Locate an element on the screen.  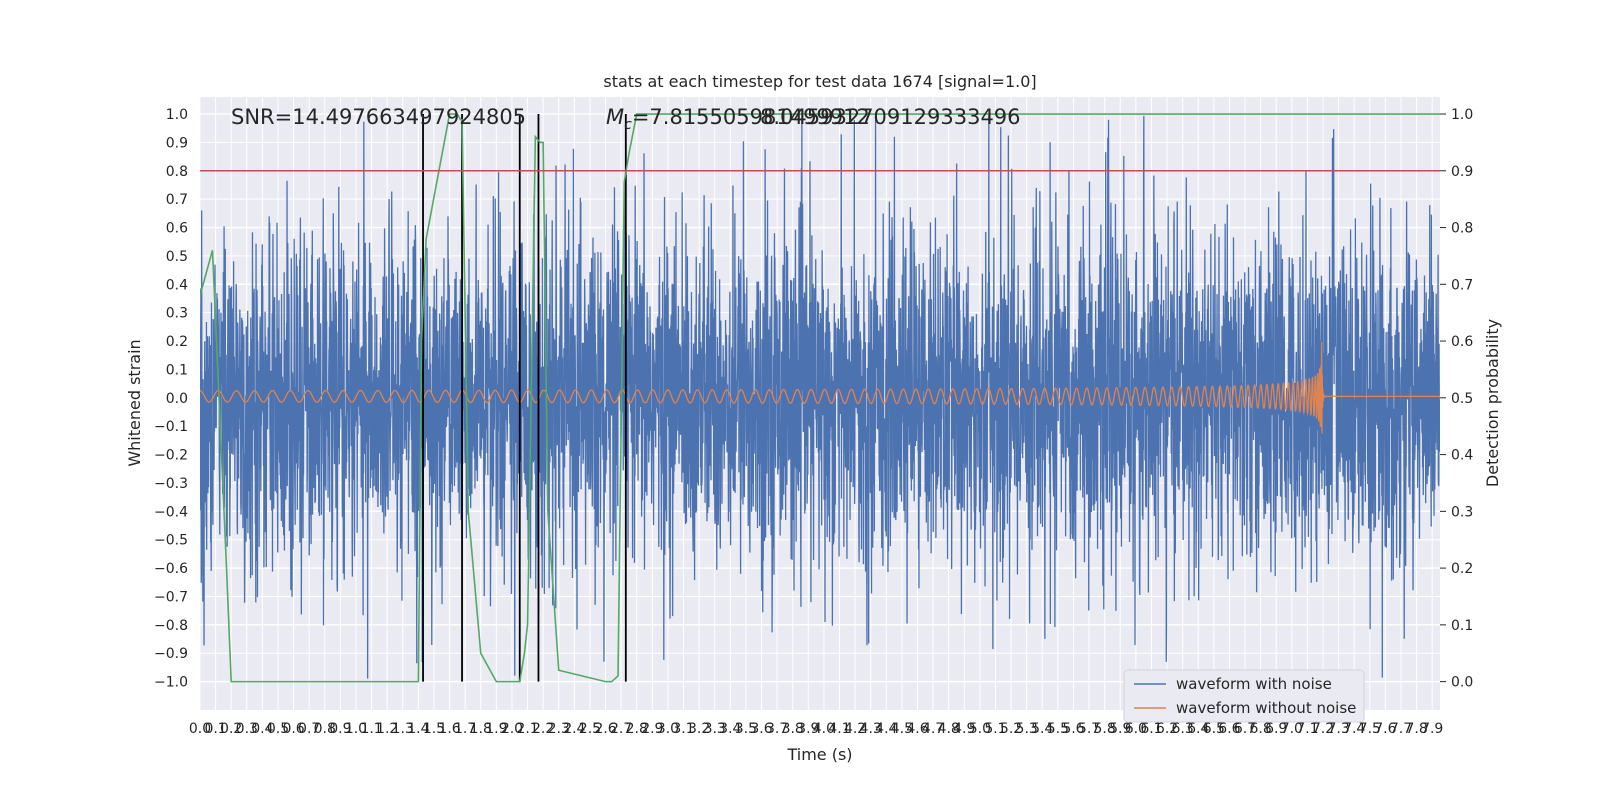
x-tick-label: 1.4 is located at coordinates (418, 729).